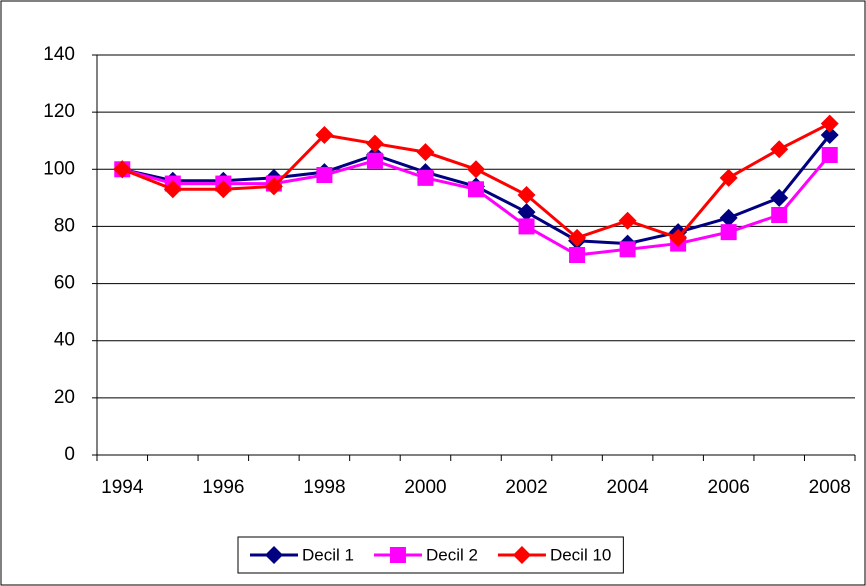  I want to click on y-tick-label: 140, so click(59, 54).